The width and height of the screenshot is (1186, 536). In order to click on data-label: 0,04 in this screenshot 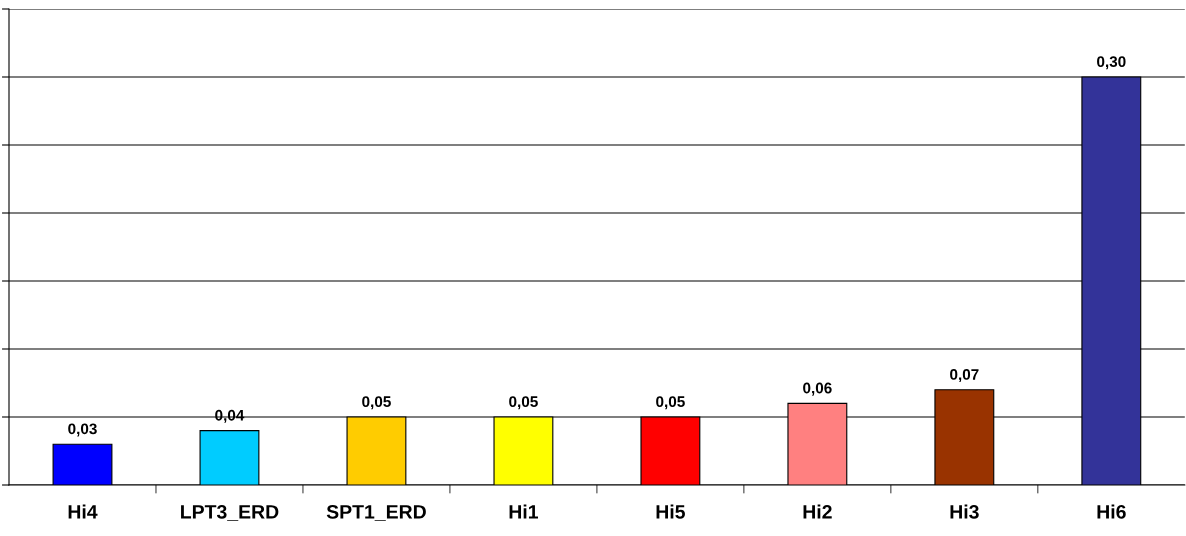, I will do `click(230, 416)`.